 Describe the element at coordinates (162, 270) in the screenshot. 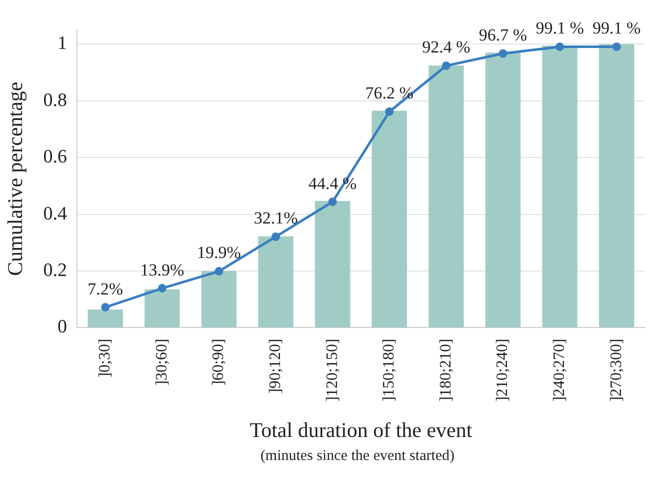

I see `data-label: 13.9%` at that location.